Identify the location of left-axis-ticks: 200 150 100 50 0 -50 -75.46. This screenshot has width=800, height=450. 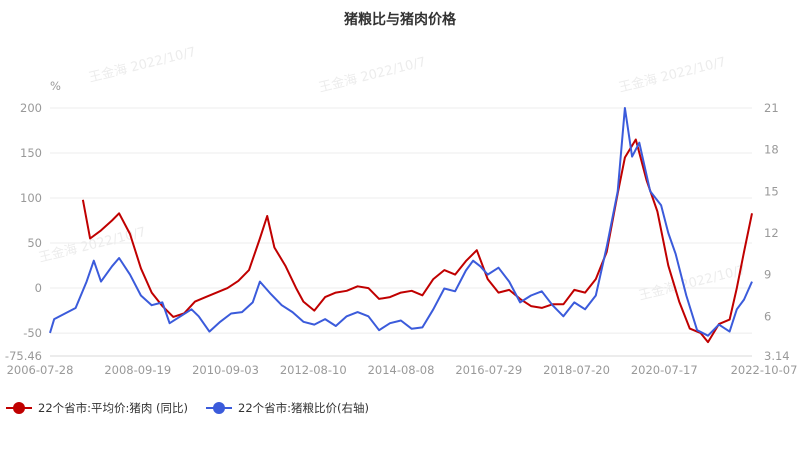
(23, 232).